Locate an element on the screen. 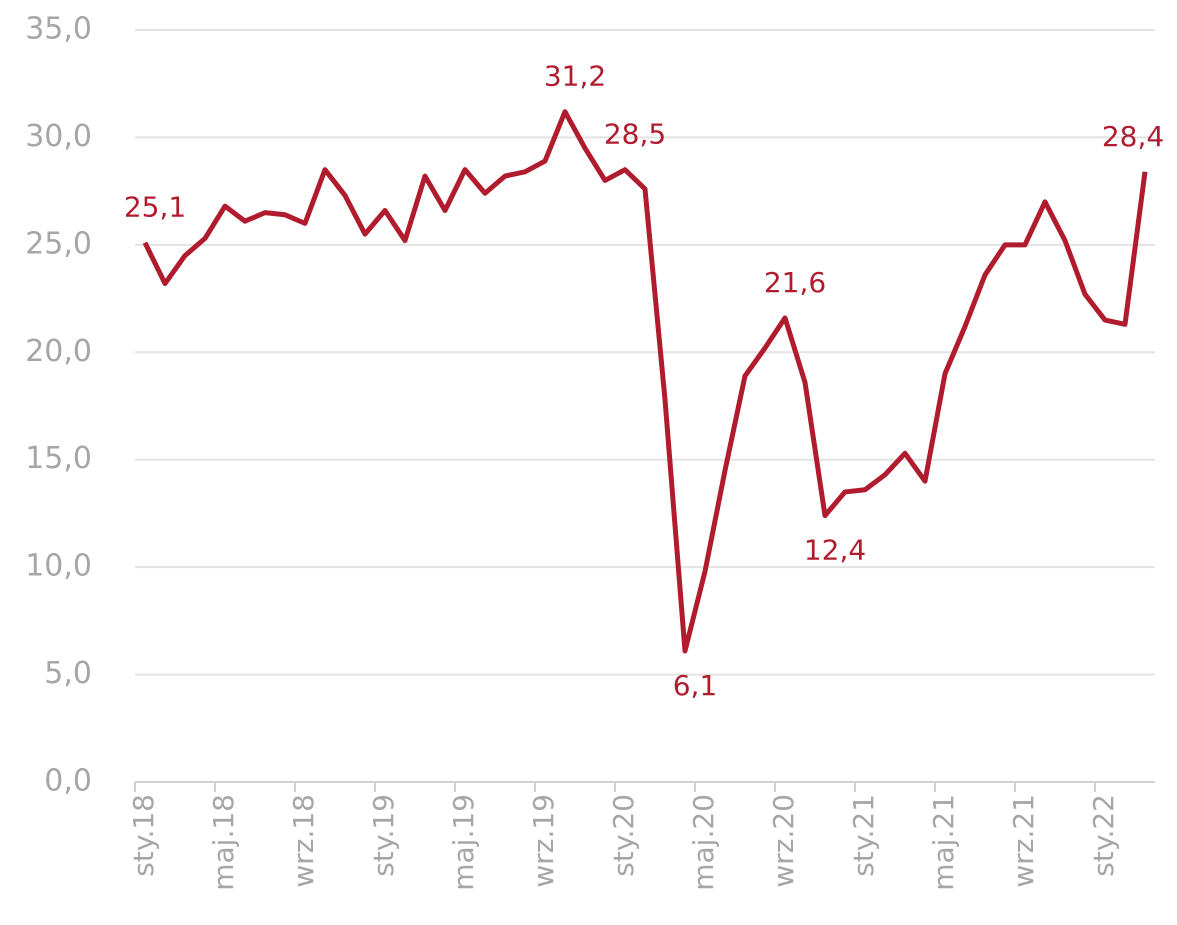 This screenshot has height=925, width=1177. y-tick-label: 10,0 is located at coordinates (58, 566).